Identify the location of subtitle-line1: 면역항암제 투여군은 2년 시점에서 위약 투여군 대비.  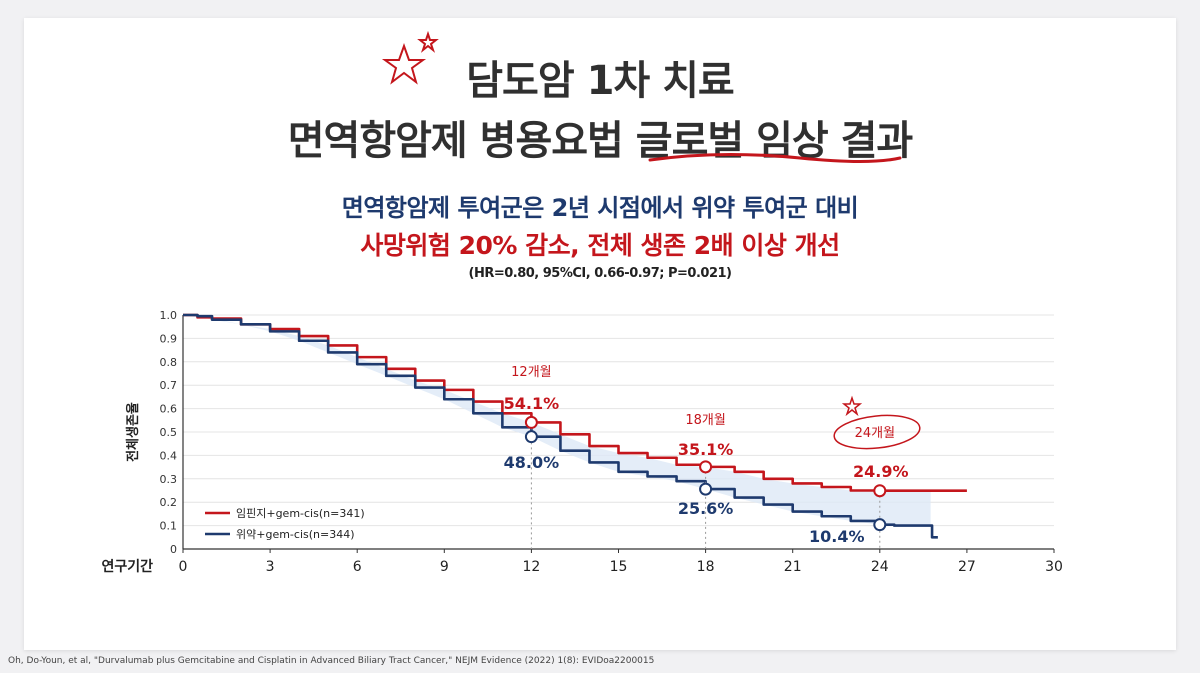
(600, 208).